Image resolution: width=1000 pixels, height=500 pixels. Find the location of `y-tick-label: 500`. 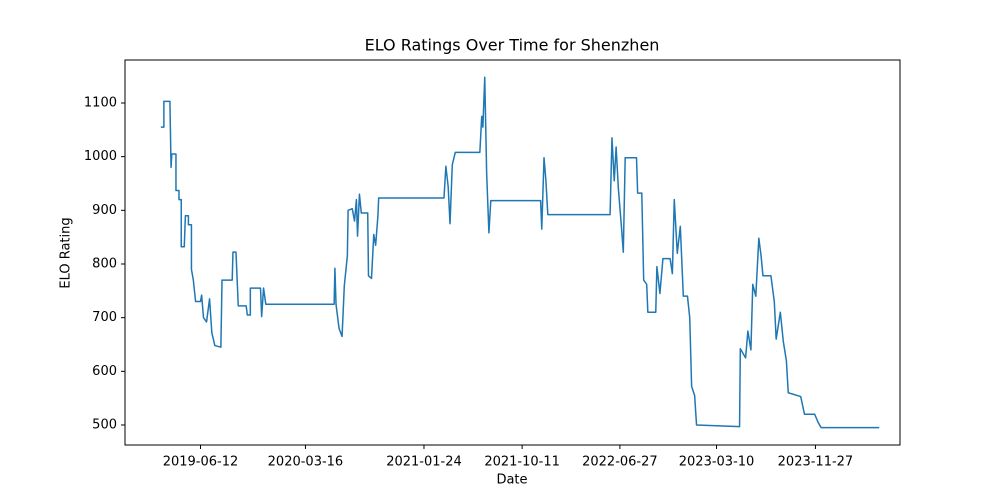

y-tick-label: 500 is located at coordinates (104, 424).